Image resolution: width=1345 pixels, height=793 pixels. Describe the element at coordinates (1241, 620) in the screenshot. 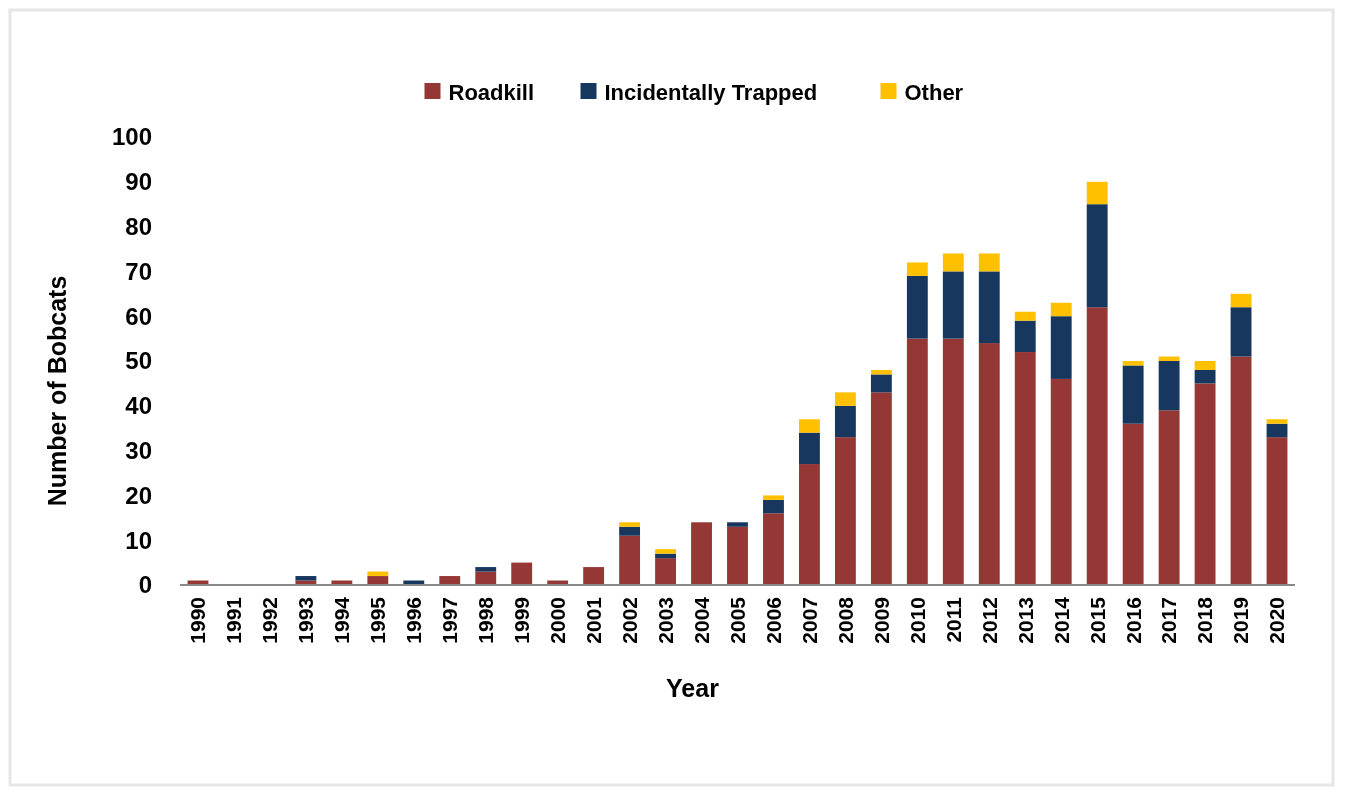

I see `x-tick-label: 2019` at that location.